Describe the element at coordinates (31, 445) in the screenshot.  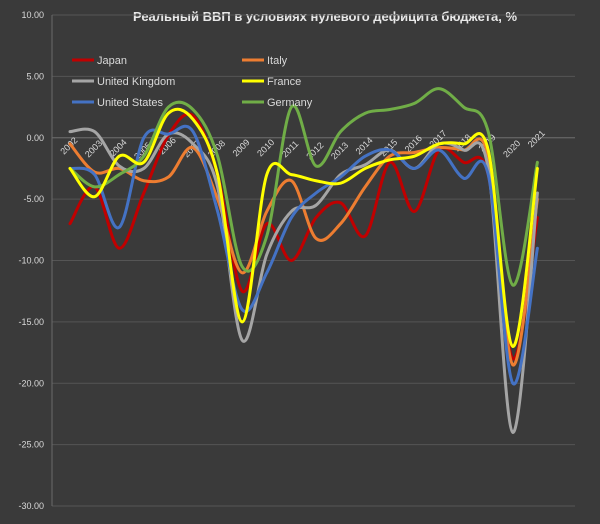
I see `y-tick-label: -25.00` at that location.